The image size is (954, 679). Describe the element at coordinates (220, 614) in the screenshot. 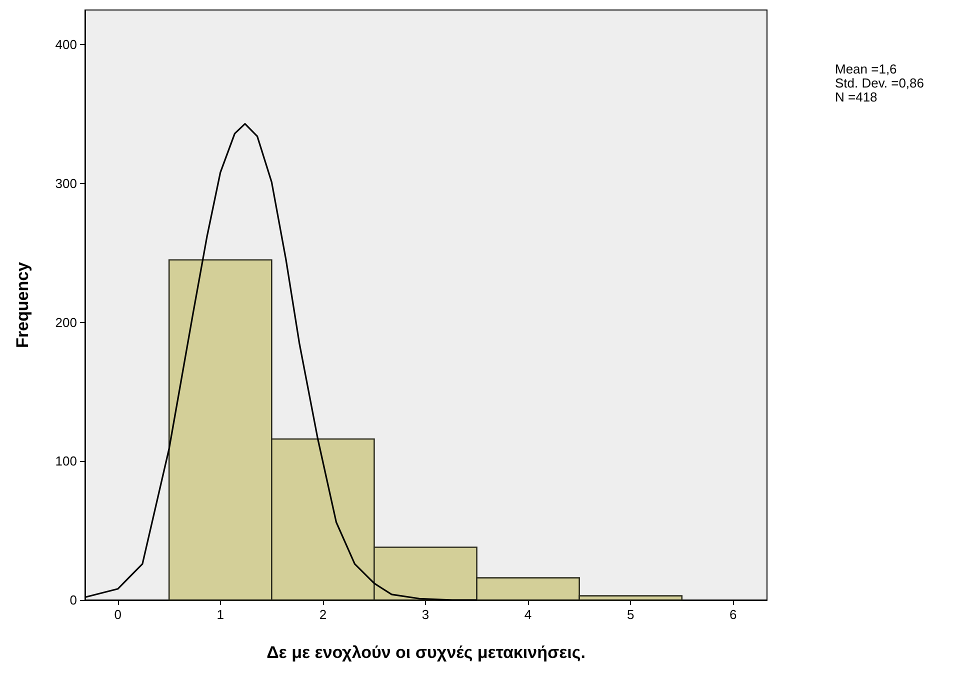

I see `x-tick-label: 1` at that location.